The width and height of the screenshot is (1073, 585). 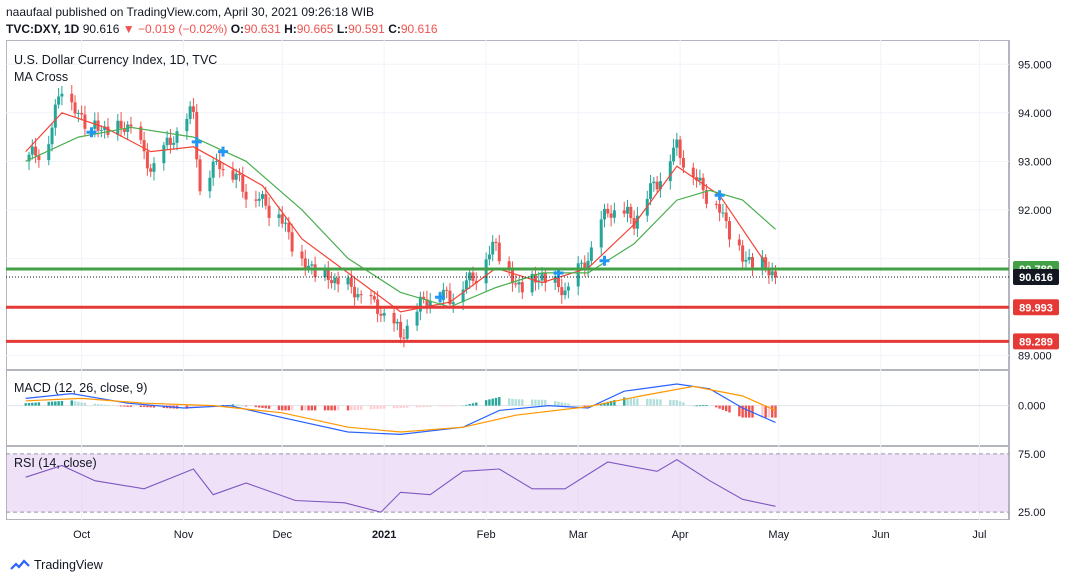 I want to click on time-axis-tick: May, so click(x=778, y=535).